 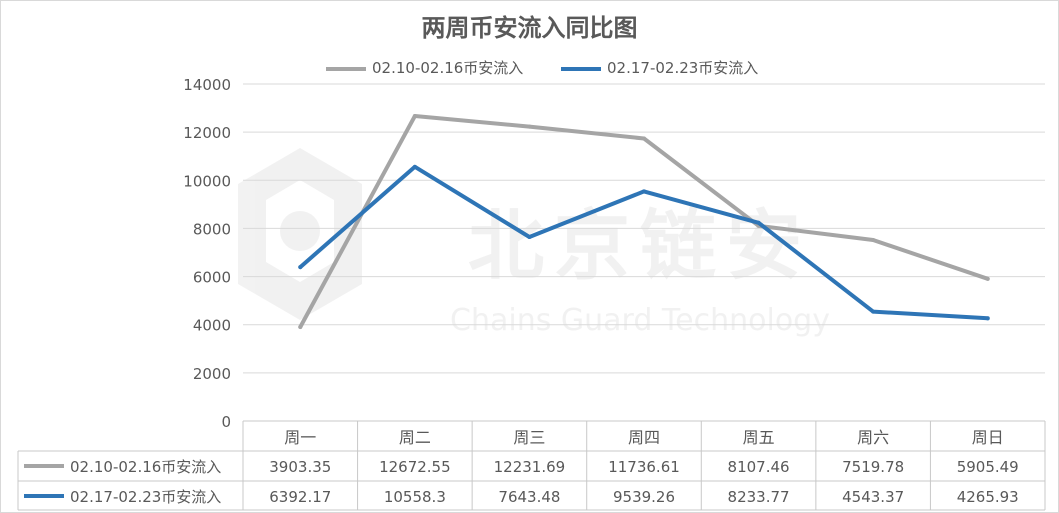 What do you see at coordinates (207, 133) in the screenshot?
I see `y-tick-label: 12000` at bounding box center [207, 133].